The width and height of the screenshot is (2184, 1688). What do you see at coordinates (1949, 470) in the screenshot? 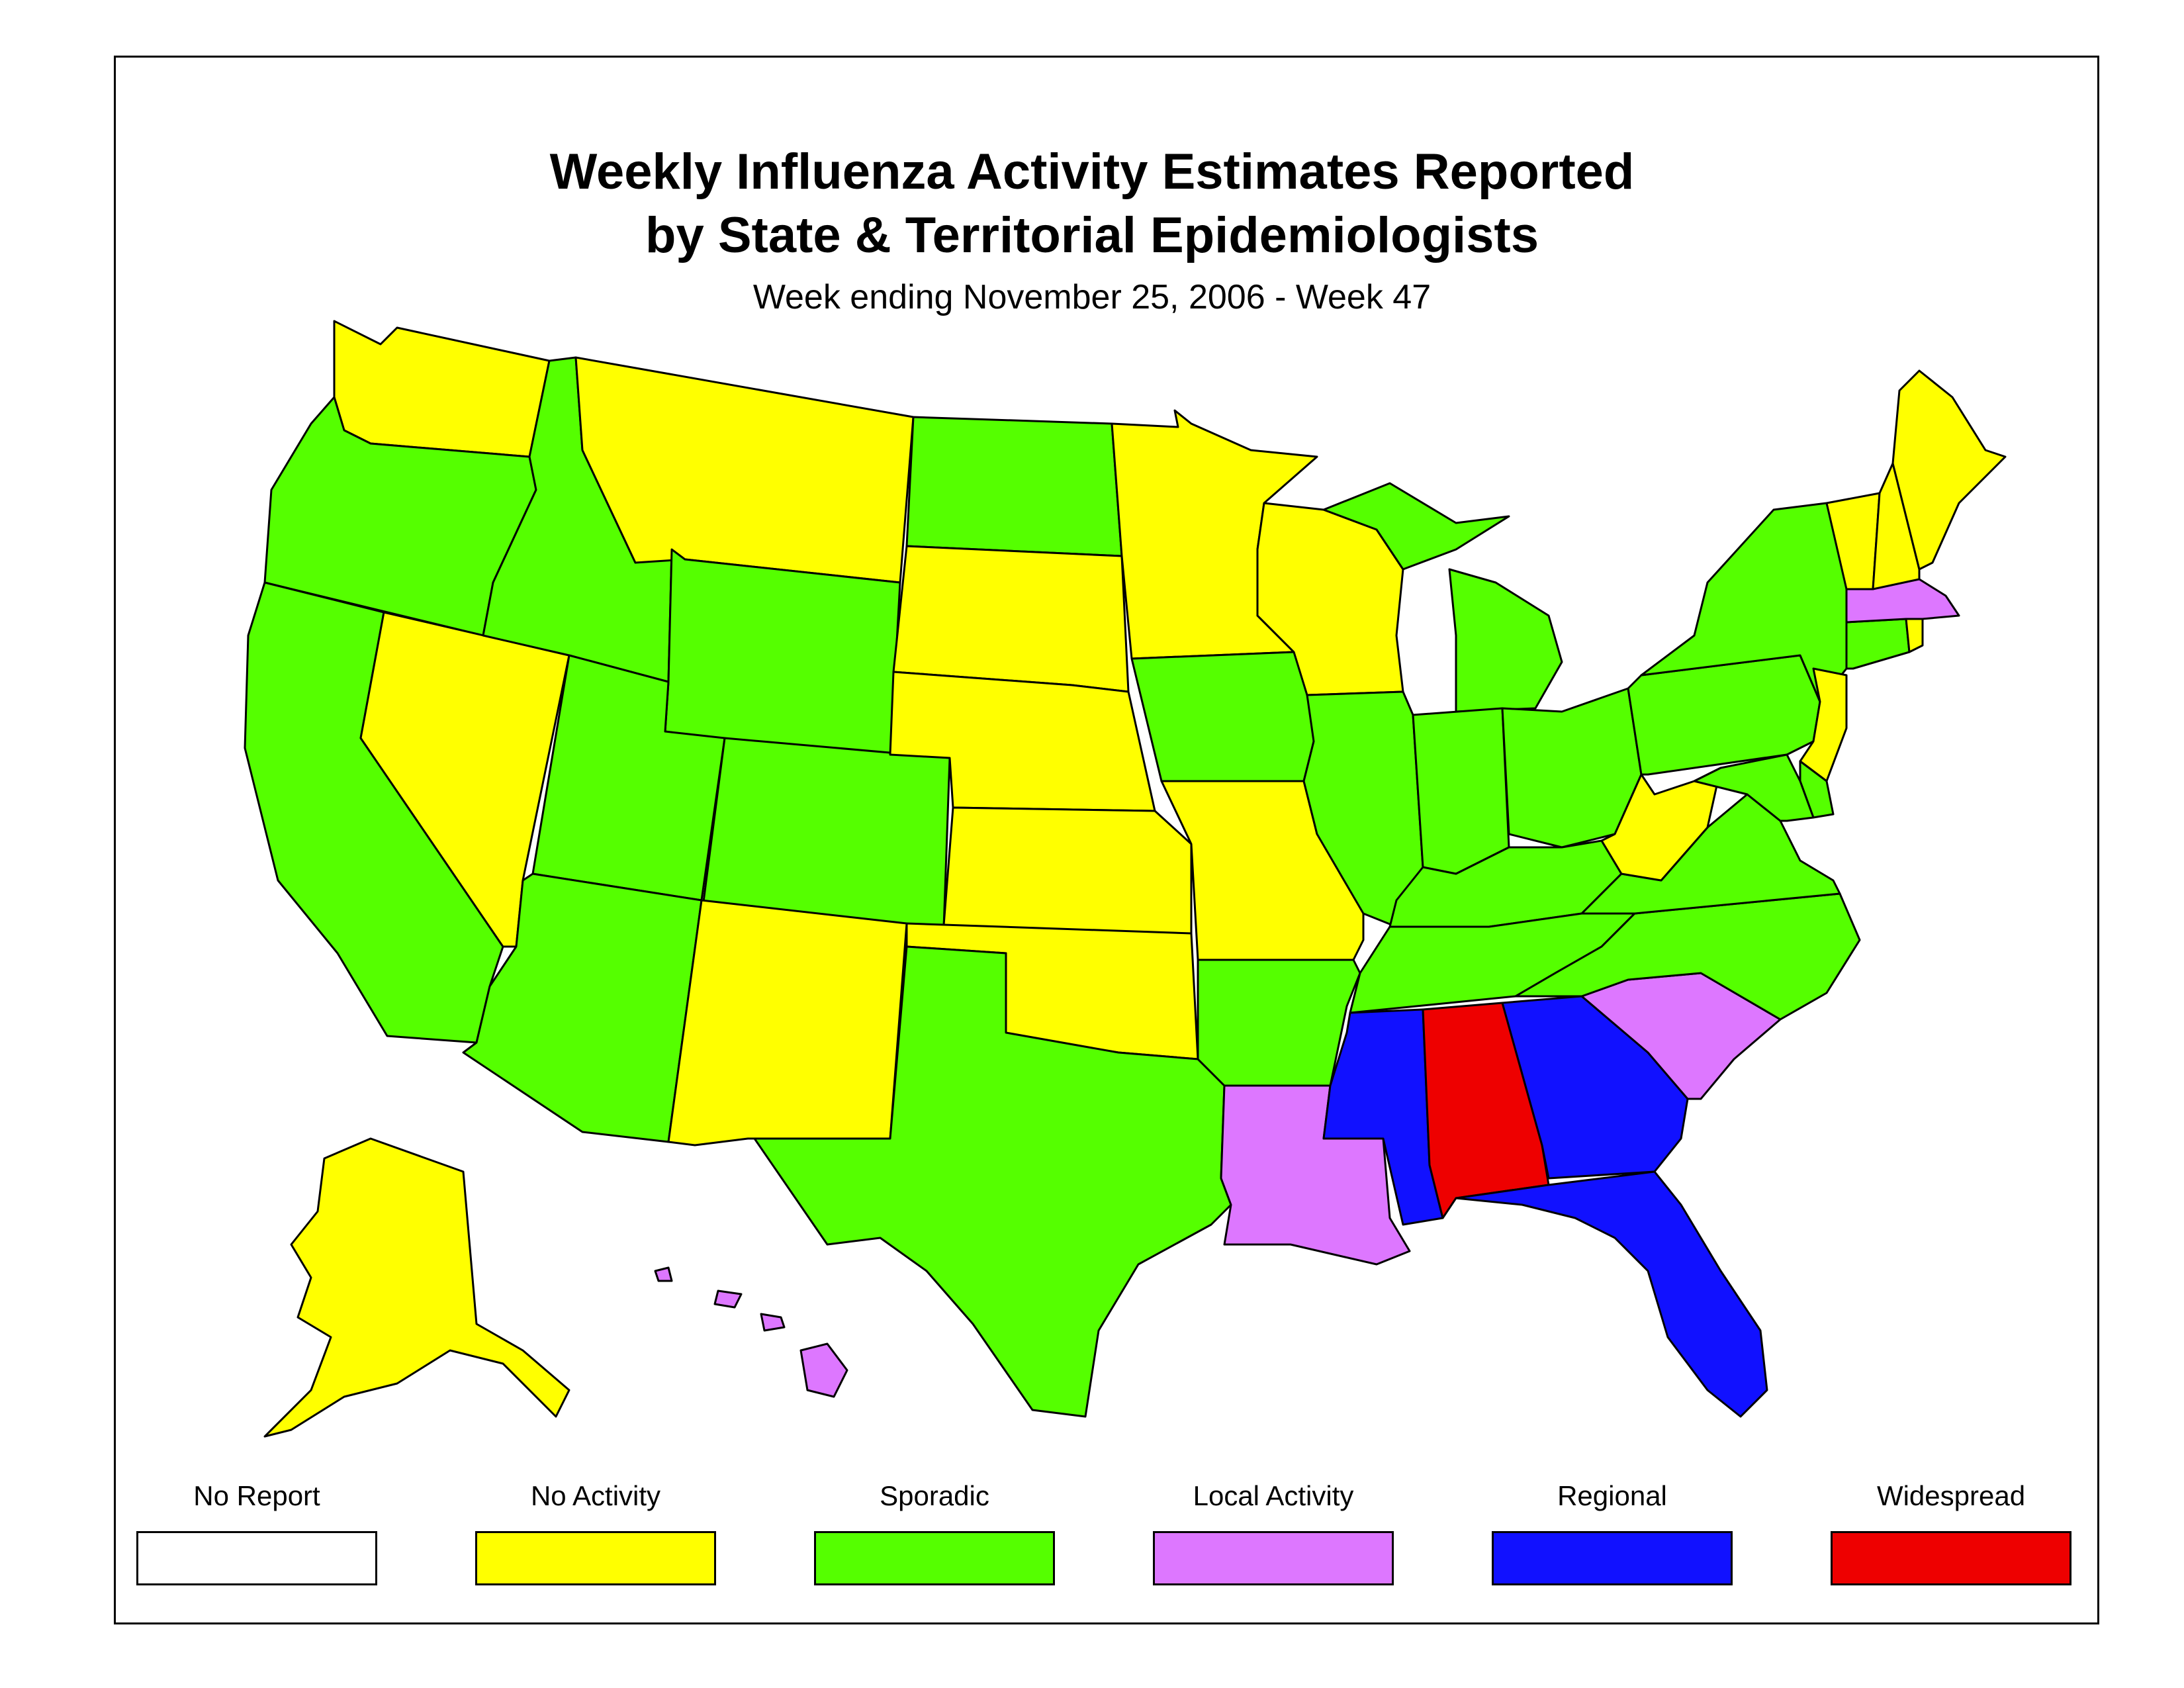
I see `state-ME` at bounding box center [1949, 470].